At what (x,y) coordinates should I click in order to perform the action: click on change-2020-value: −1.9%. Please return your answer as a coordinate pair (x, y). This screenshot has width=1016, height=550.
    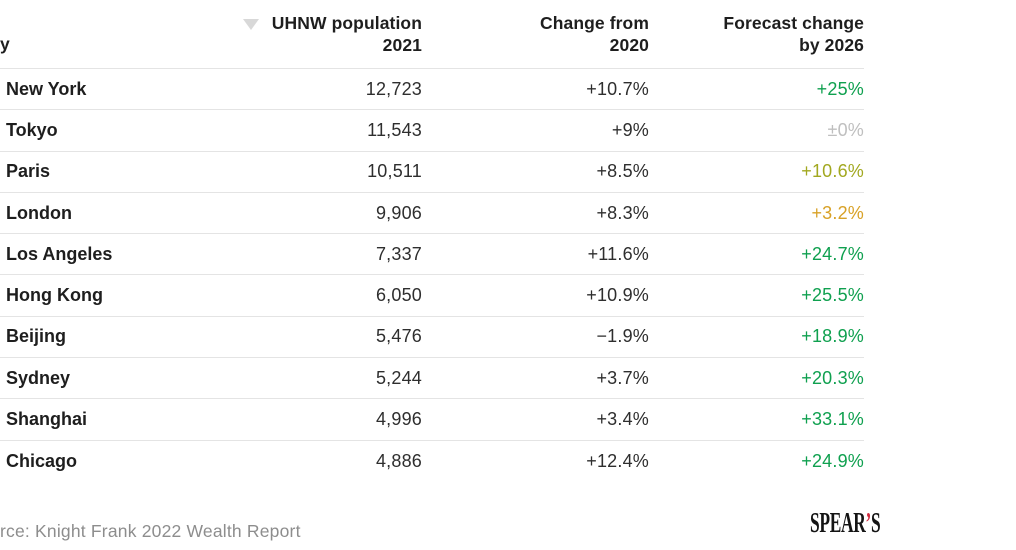
    Looking at the image, I should click on (622, 336).